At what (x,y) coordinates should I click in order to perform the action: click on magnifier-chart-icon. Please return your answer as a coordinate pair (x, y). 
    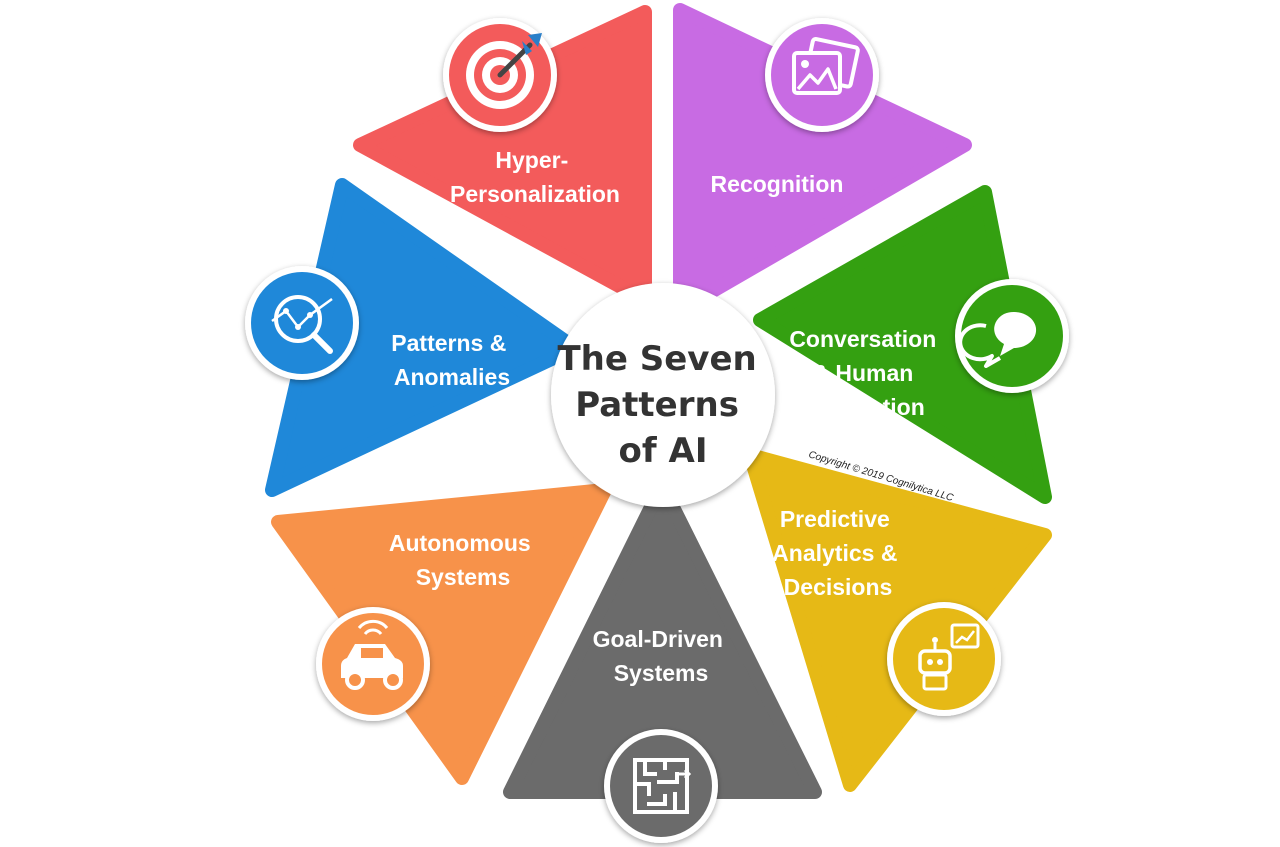
    Looking at the image, I should click on (302, 323).